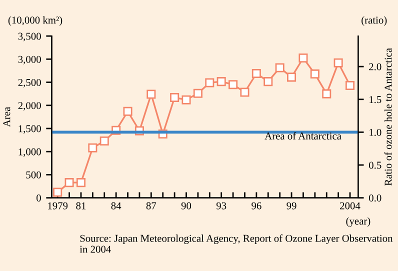 This screenshot has height=271, width=398. I want to click on y2-tick-label: 0.0, so click(375, 198).